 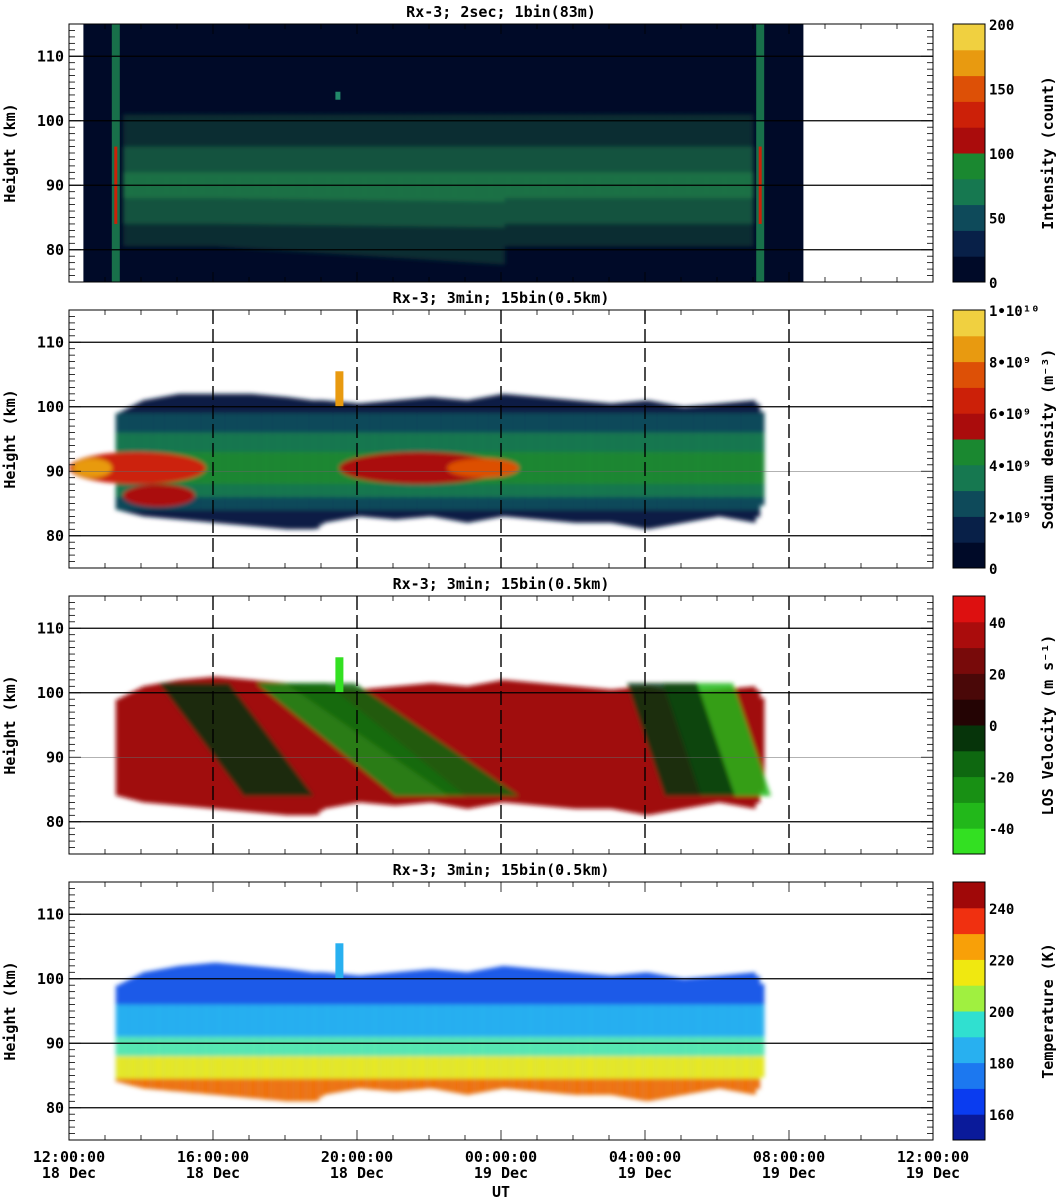 I want to click on colorbar-tick-label: 220, so click(x=1001, y=961).